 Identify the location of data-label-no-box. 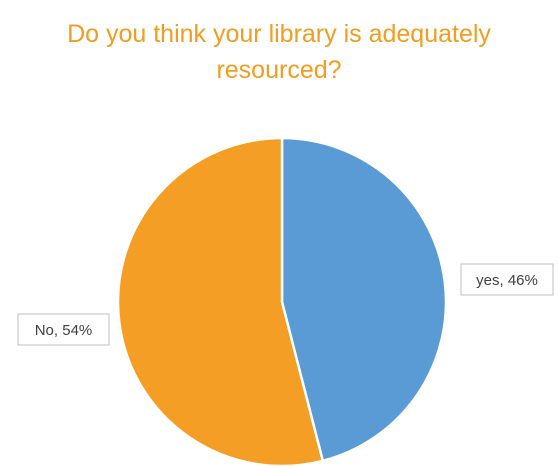
(63, 329).